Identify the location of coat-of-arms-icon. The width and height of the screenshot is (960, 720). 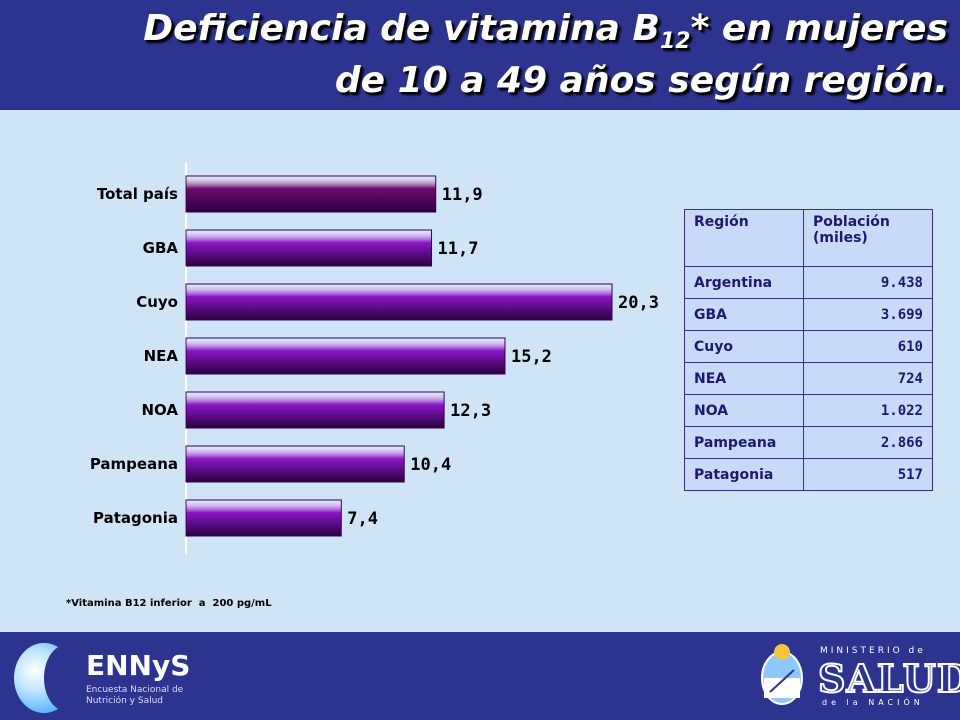
(782, 674).